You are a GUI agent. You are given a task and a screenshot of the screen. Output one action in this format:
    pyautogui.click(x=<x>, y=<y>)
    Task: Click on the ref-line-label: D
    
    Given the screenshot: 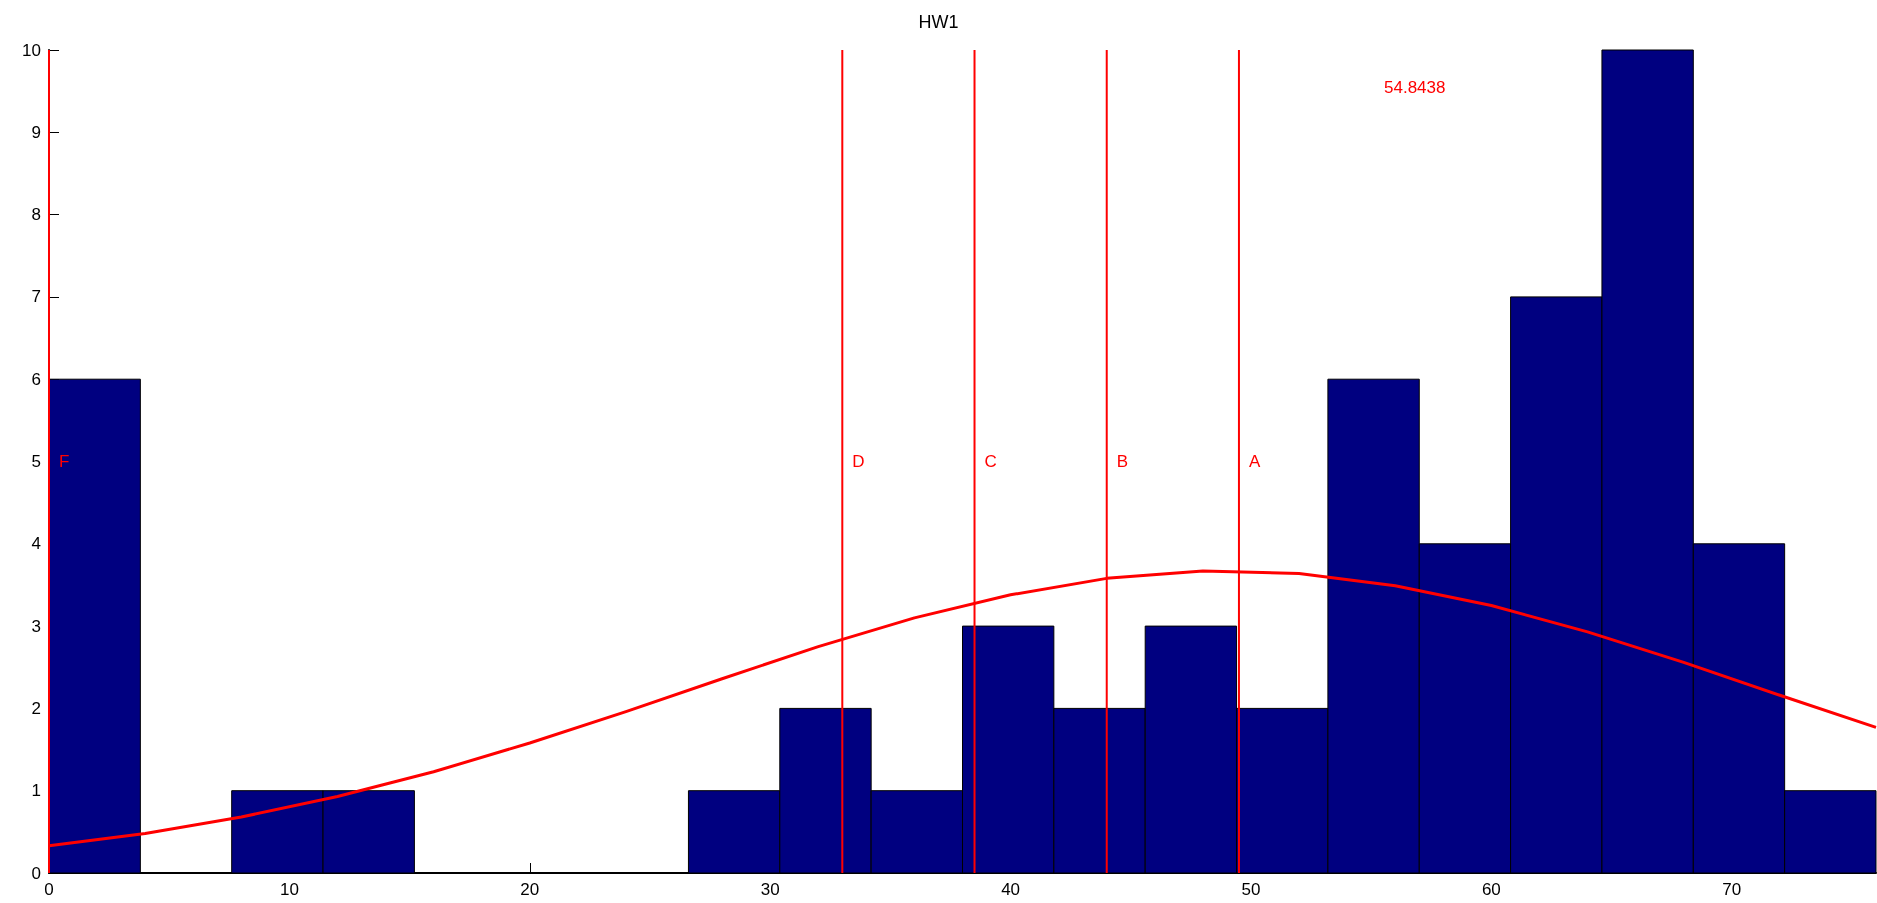 What is the action you would take?
    pyautogui.click(x=858, y=461)
    